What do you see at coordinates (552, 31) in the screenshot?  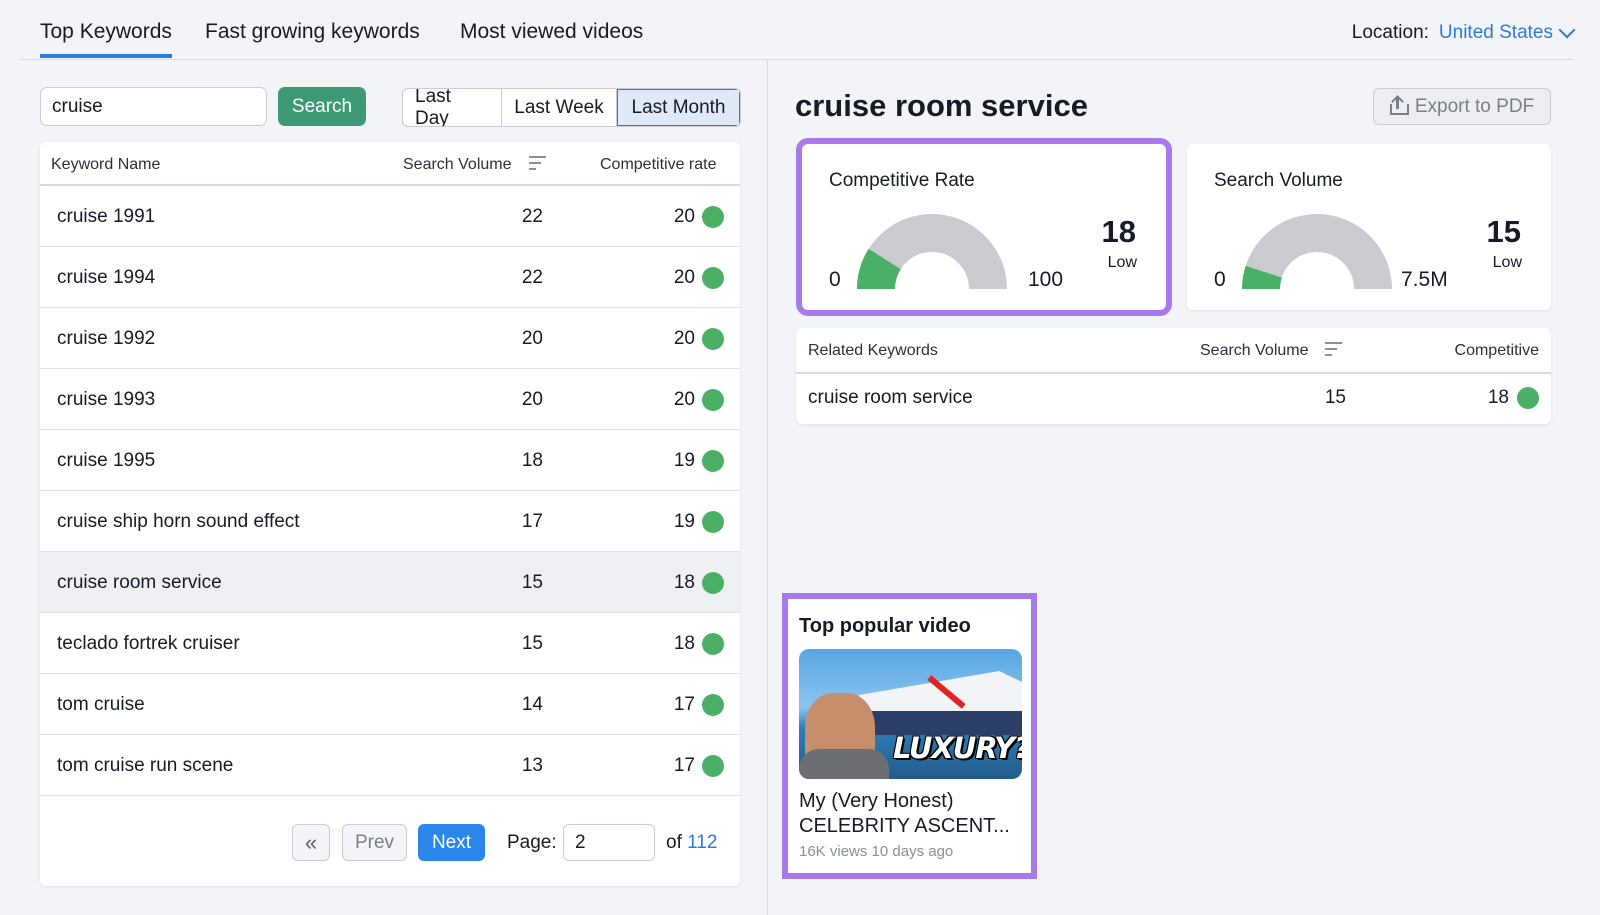 I see `tab-most-viewed-videos: Most viewed videos` at bounding box center [552, 31].